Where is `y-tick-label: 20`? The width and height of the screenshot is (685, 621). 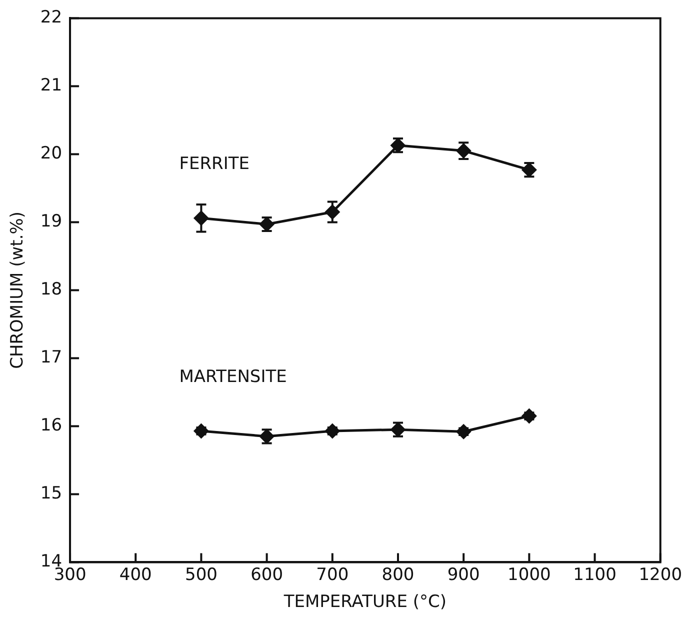 y-tick-label: 20 is located at coordinates (51, 154).